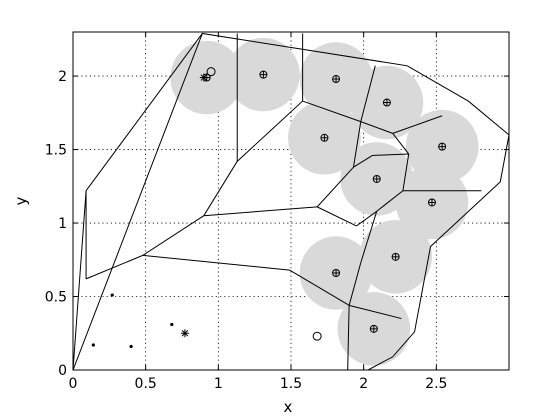 This screenshot has height=420, width=560. What do you see at coordinates (363, 384) in the screenshot?
I see `x-tick-label: 2` at bounding box center [363, 384].